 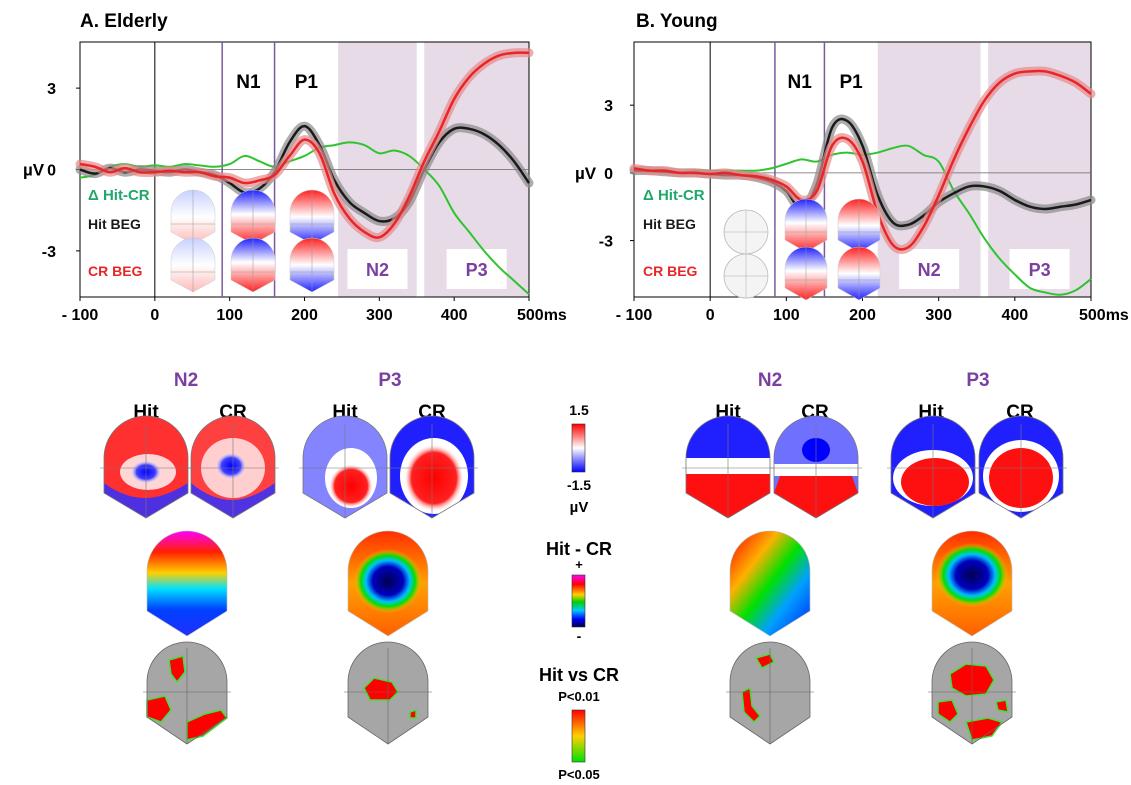 I want to click on statmap-young-p3, so click(x=972, y=693).